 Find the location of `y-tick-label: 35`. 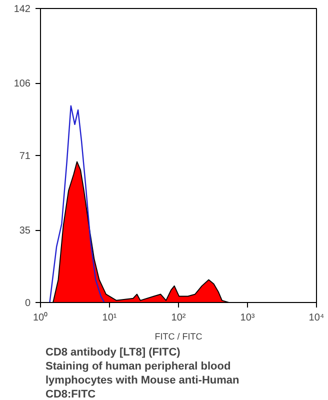

y-tick-label: 35 is located at coordinates (25, 231).